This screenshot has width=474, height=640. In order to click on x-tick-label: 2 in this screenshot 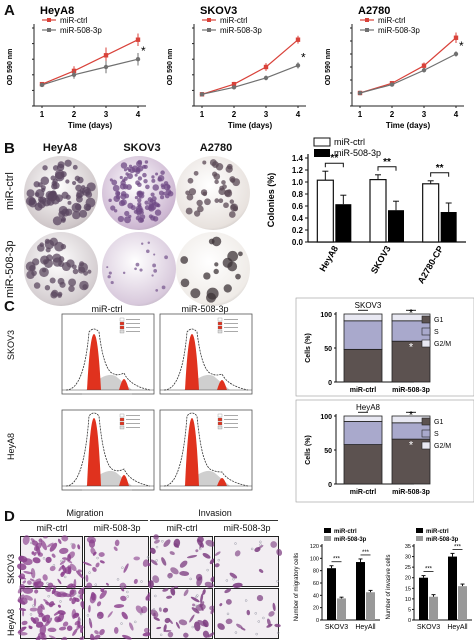, I will do `click(74, 114)`.